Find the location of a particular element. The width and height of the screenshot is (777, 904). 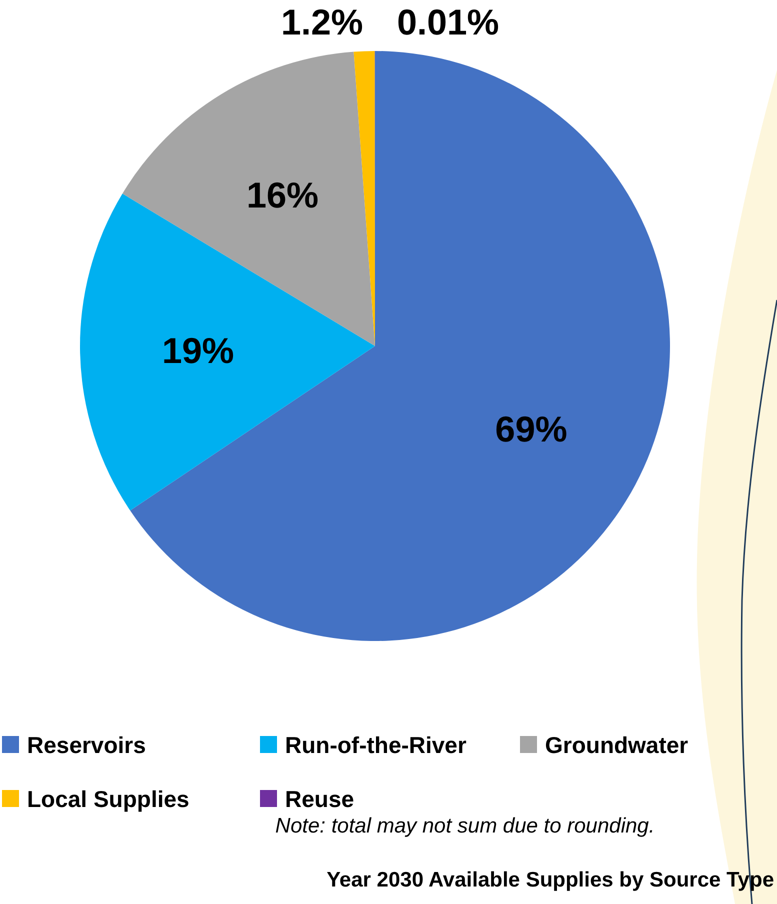

legend-label: Reuse is located at coordinates (319, 799).